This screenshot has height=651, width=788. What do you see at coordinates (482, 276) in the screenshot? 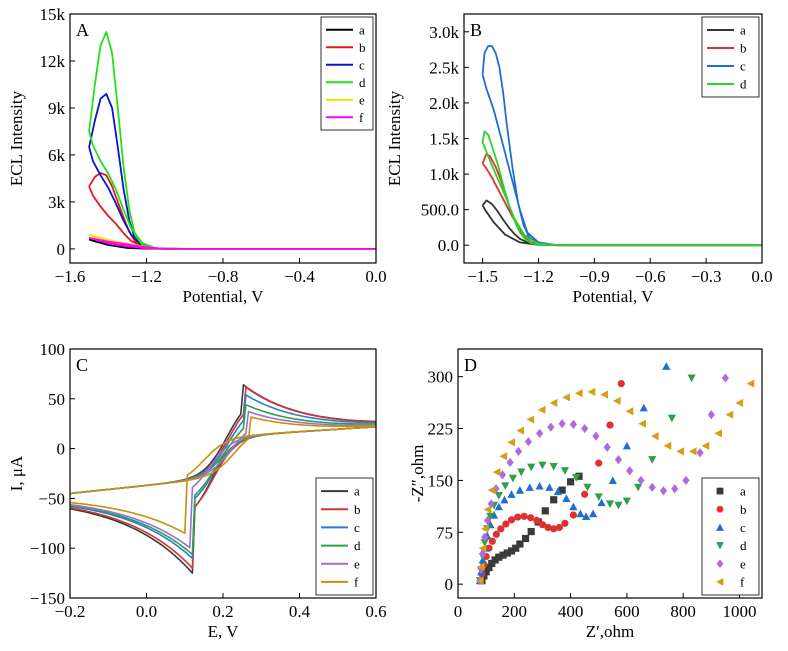
I see `x-tick-label: −1.5` at bounding box center [482, 276].